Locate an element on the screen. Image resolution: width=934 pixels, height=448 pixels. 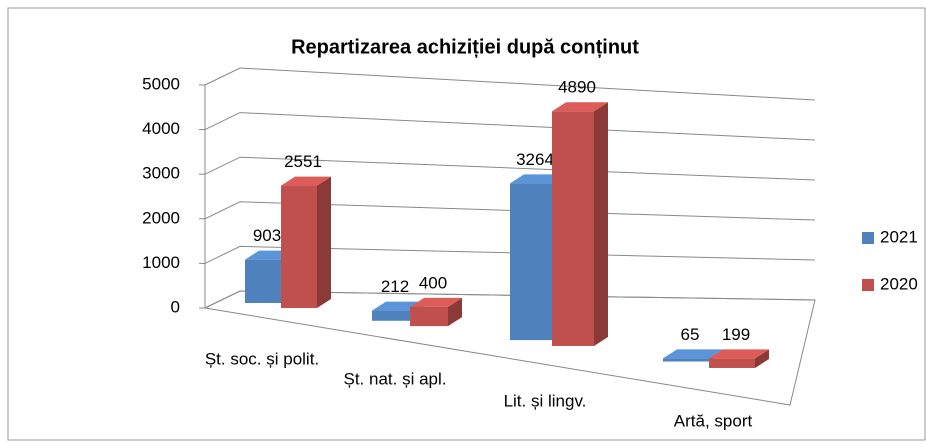
data-label: 2551 is located at coordinates (303, 161).